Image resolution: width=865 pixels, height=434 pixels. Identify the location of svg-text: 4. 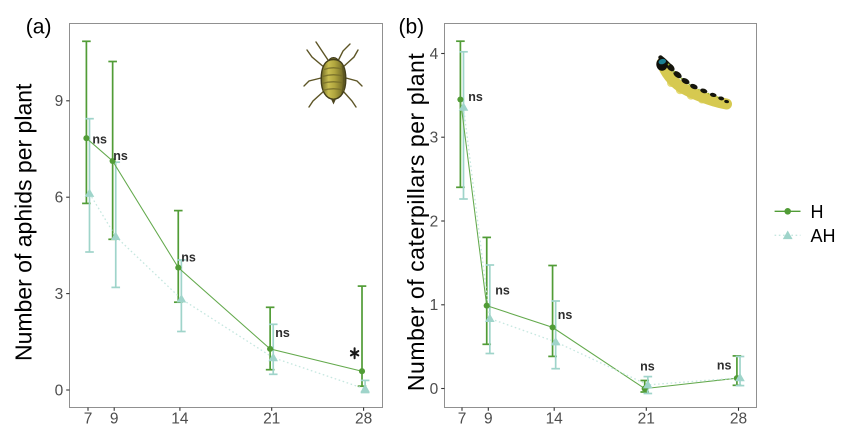
(434, 54).